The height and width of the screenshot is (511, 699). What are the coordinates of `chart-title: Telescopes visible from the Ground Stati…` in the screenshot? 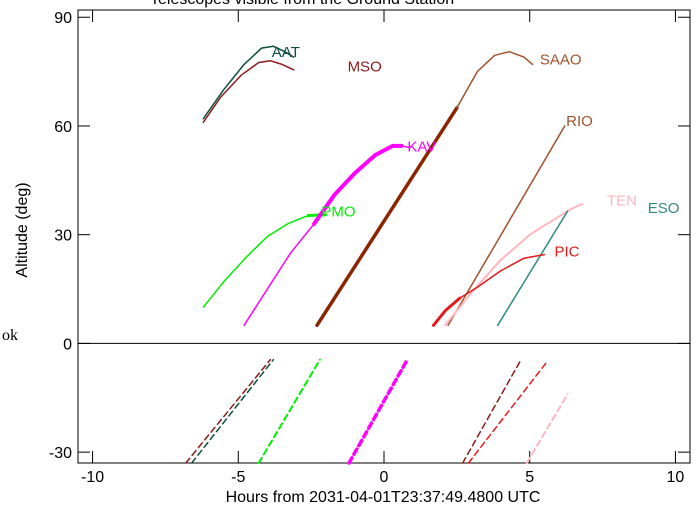 It's located at (302, 4).